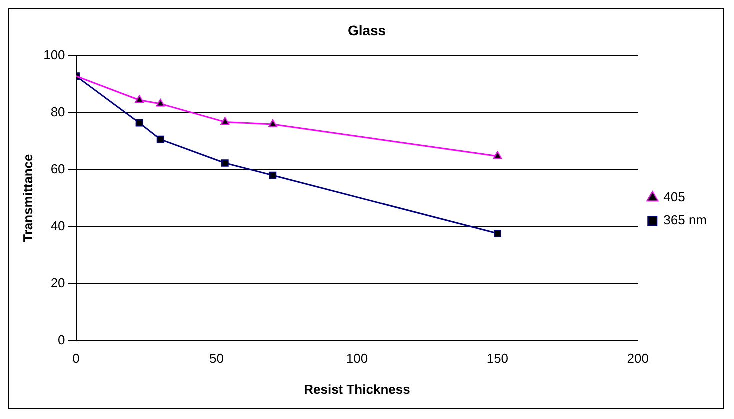 This screenshot has height=419, width=734. What do you see at coordinates (28, 198) in the screenshot?
I see `y-axis-title: Transmittance` at bounding box center [28, 198].